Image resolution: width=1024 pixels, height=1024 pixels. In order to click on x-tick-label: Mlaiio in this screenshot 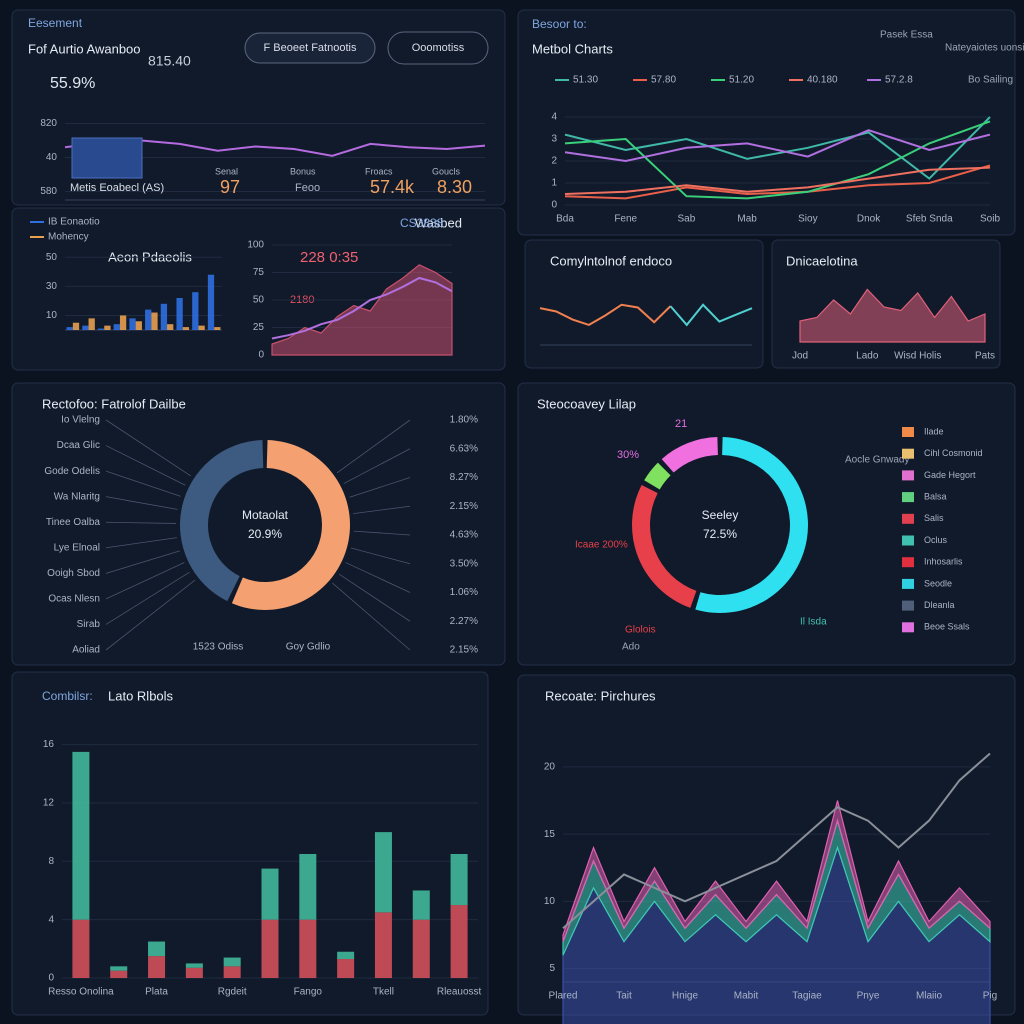, I will do `click(929, 996)`.